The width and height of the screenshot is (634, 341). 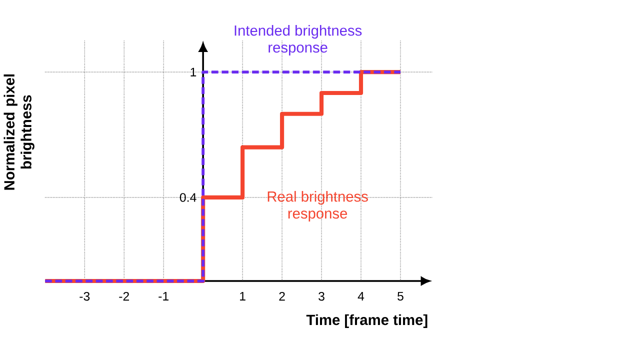 What do you see at coordinates (361, 296) in the screenshot?
I see `x-tick-label: 4` at bounding box center [361, 296].